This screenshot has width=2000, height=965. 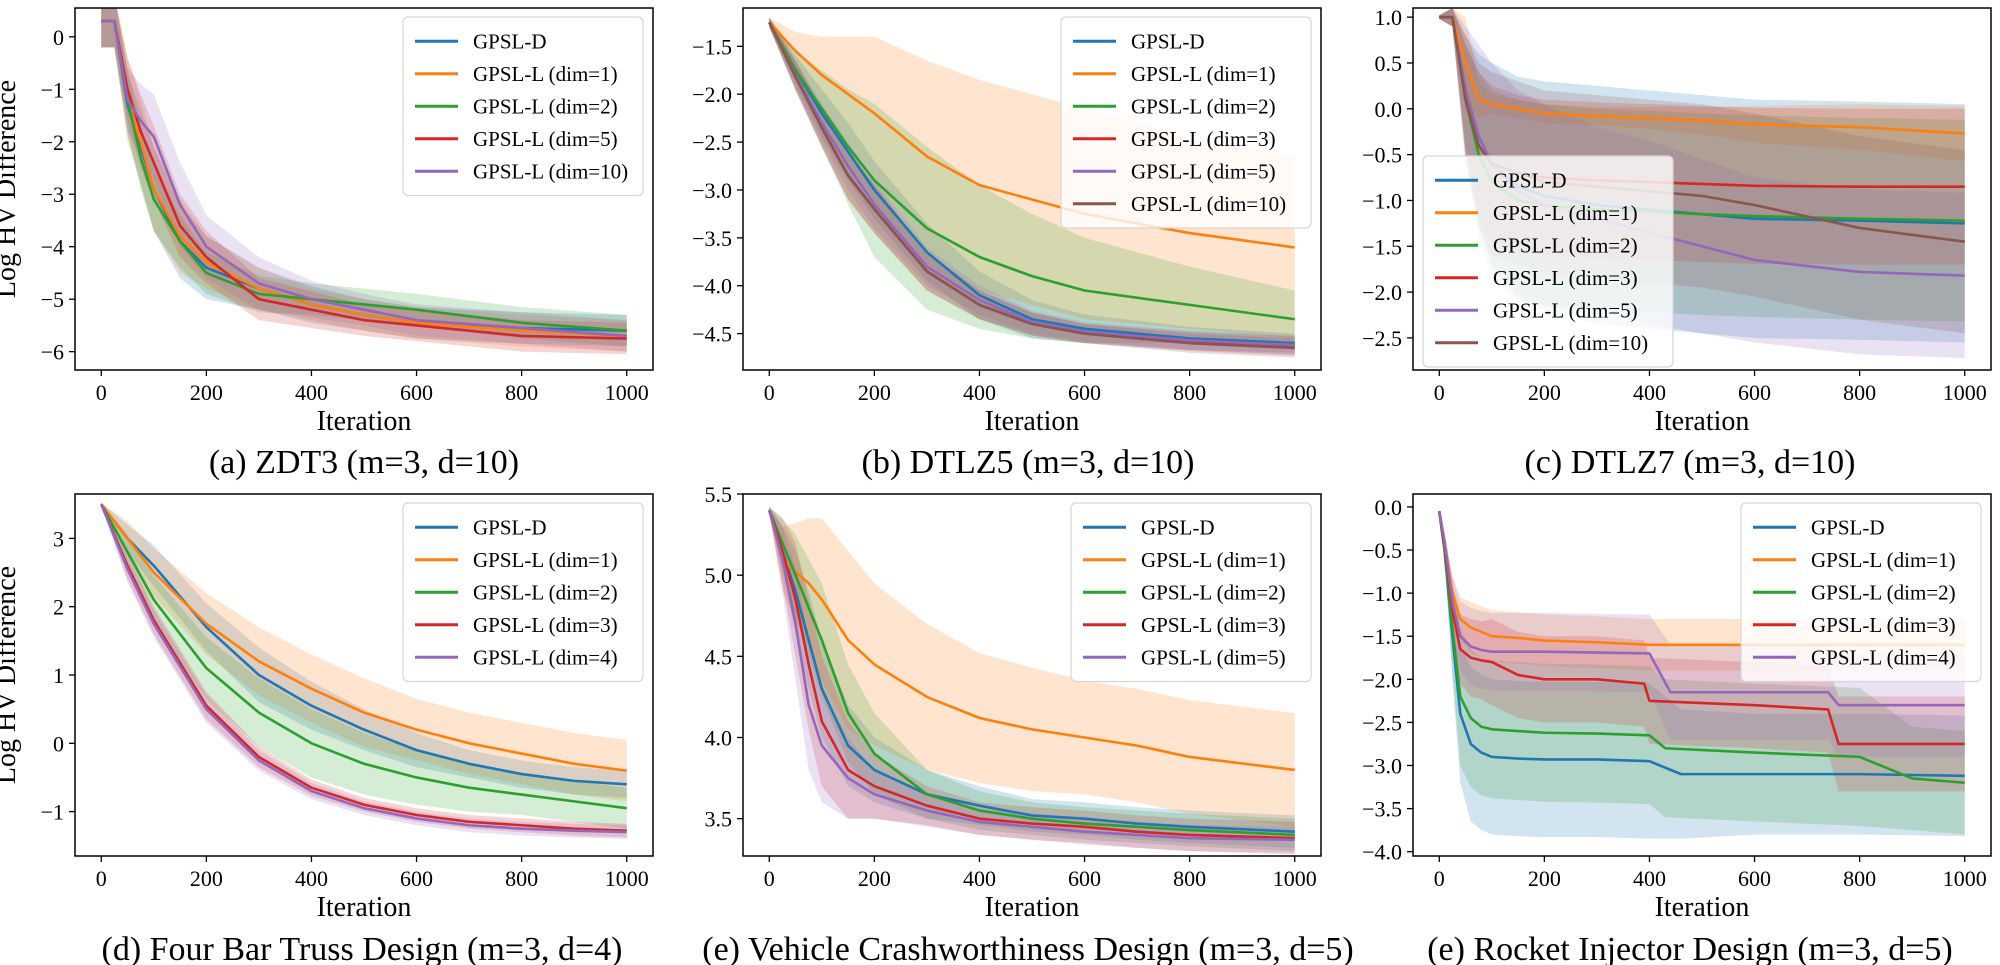 What do you see at coordinates (362, 948) in the screenshot?
I see `panel-caption: (d) Four Bar Truss Design (m=3, d=4)` at bounding box center [362, 948].